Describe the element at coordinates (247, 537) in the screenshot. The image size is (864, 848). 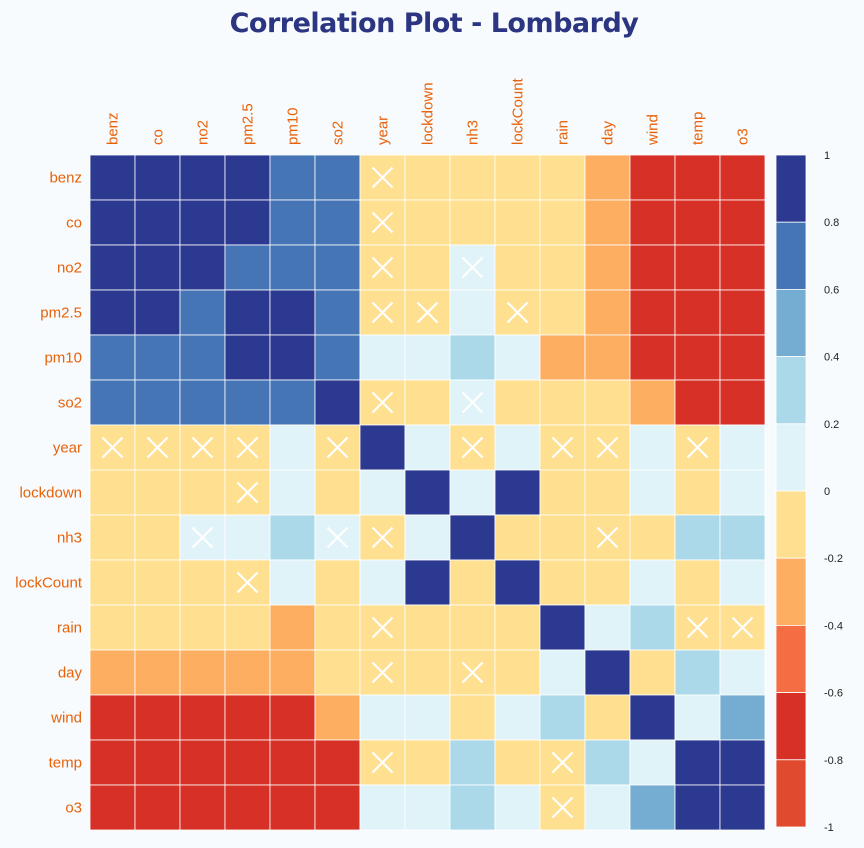
I see `heatmap-cell-nh3-pm2.5` at that location.